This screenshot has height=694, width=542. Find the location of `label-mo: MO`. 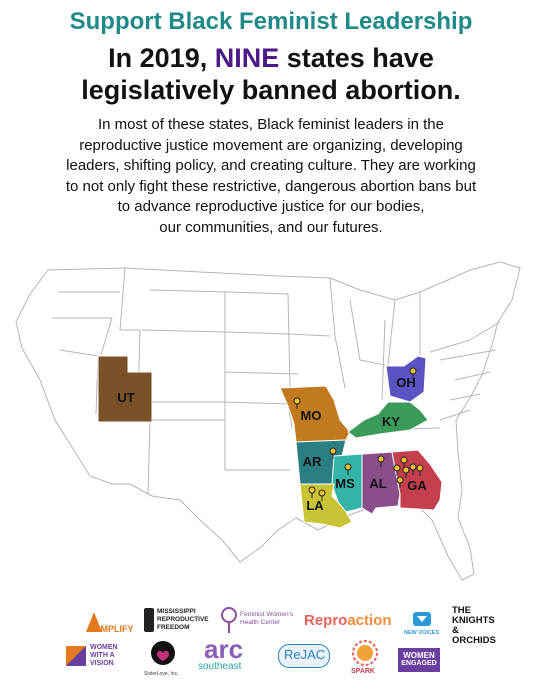

label-mo: MO is located at coordinates (311, 415).